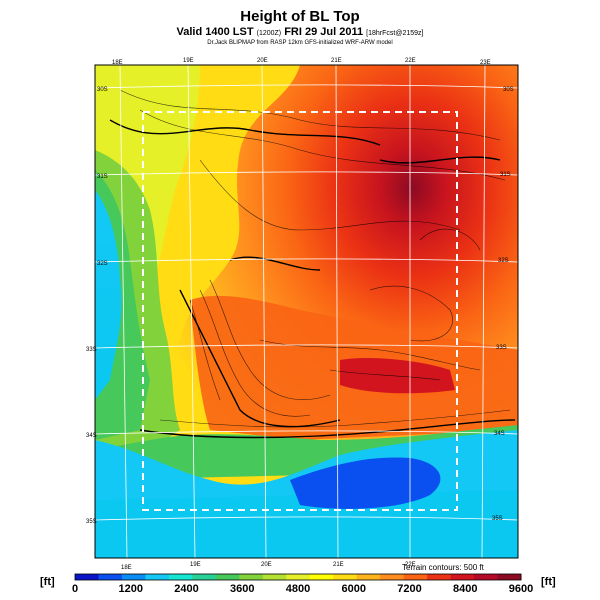 The height and width of the screenshot is (600, 600). I want to click on lat-label-right: 35S, so click(497, 519).